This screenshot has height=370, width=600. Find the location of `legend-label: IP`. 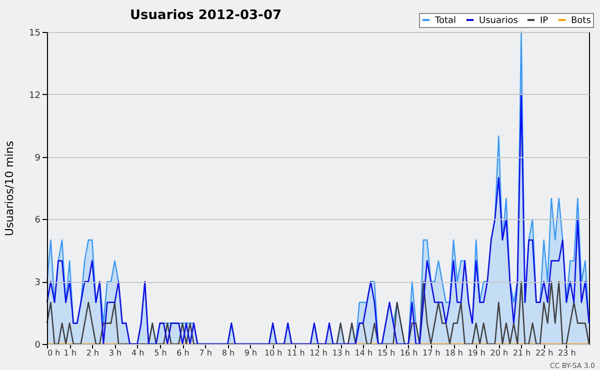

legend-label: IP is located at coordinates (544, 21).